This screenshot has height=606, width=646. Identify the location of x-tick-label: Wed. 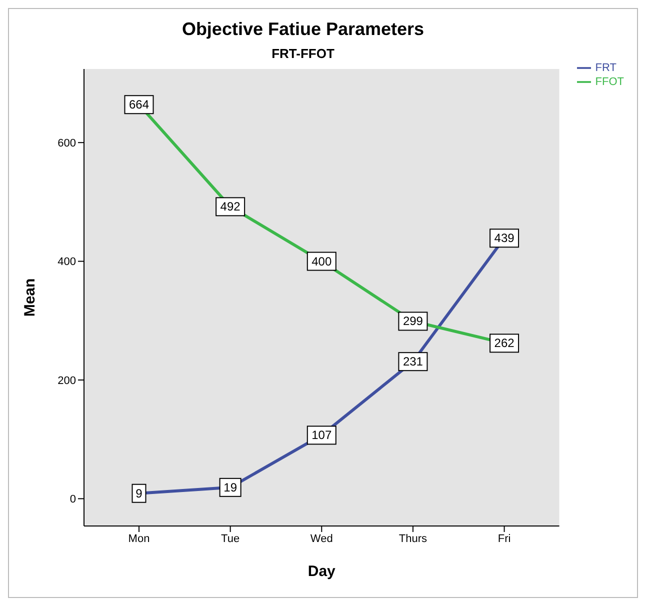
(321, 538).